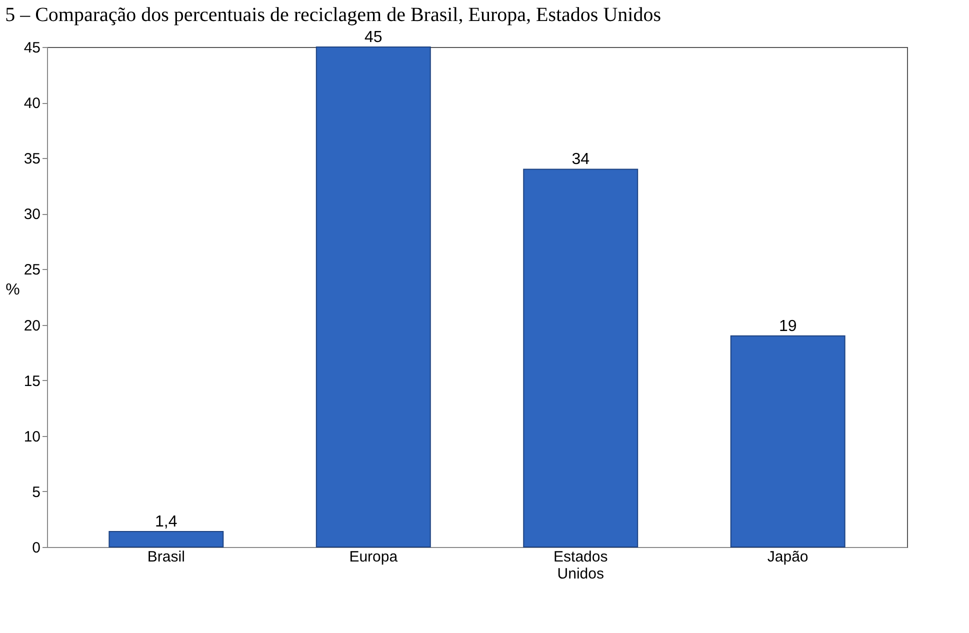 The image size is (969, 633). What do you see at coordinates (373, 37) in the screenshot?
I see `data-label: 45` at bounding box center [373, 37].